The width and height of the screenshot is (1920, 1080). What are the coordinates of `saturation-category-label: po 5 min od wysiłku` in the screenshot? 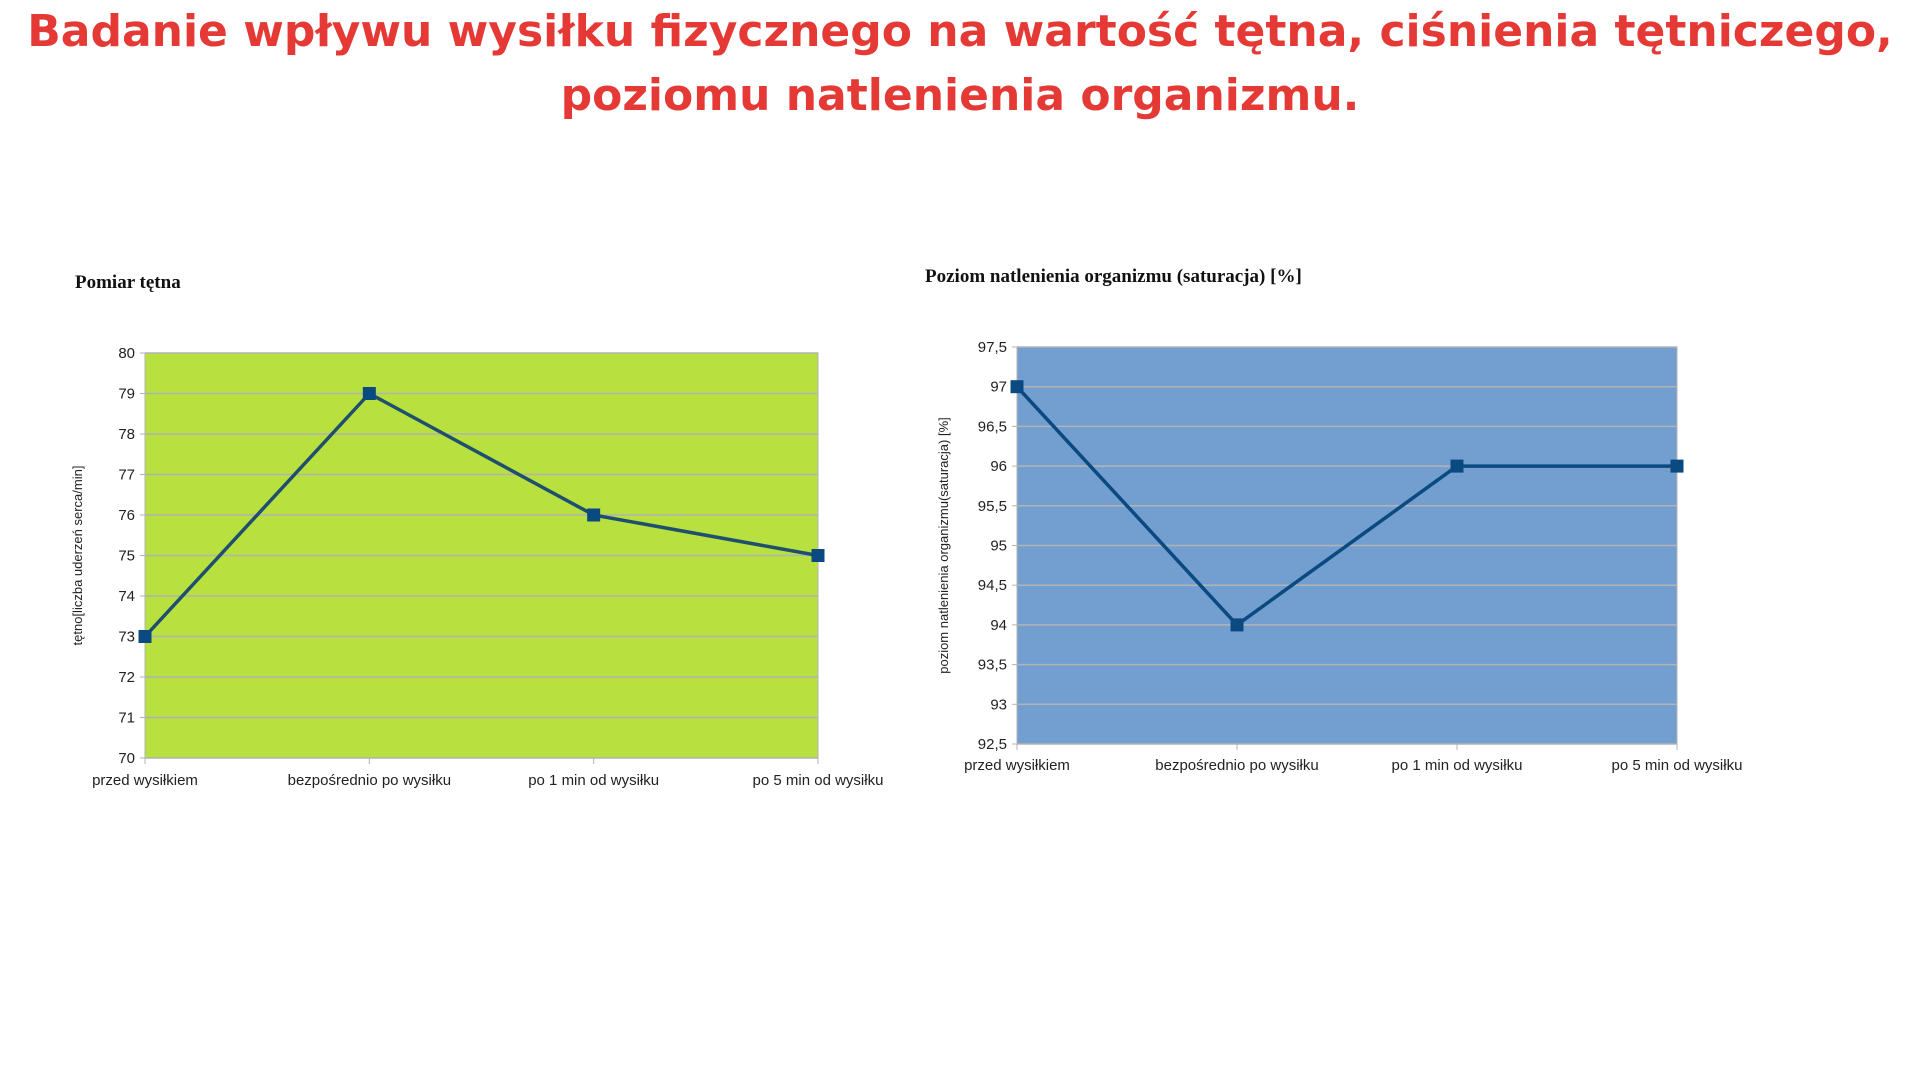 It's located at (1677, 765).